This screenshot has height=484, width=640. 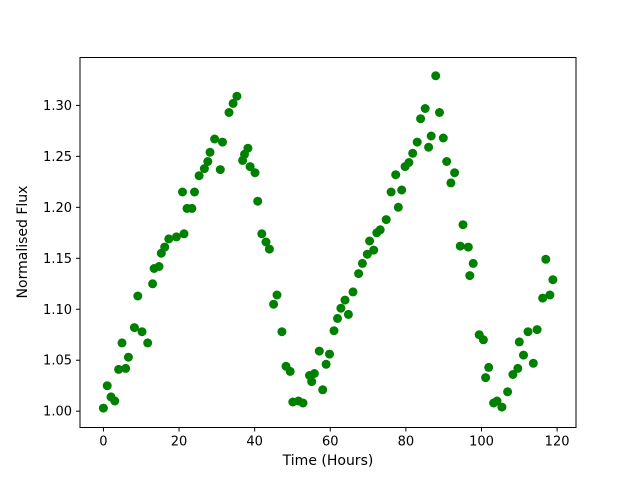 I want to click on x-tick-label: 100, so click(x=481, y=442).